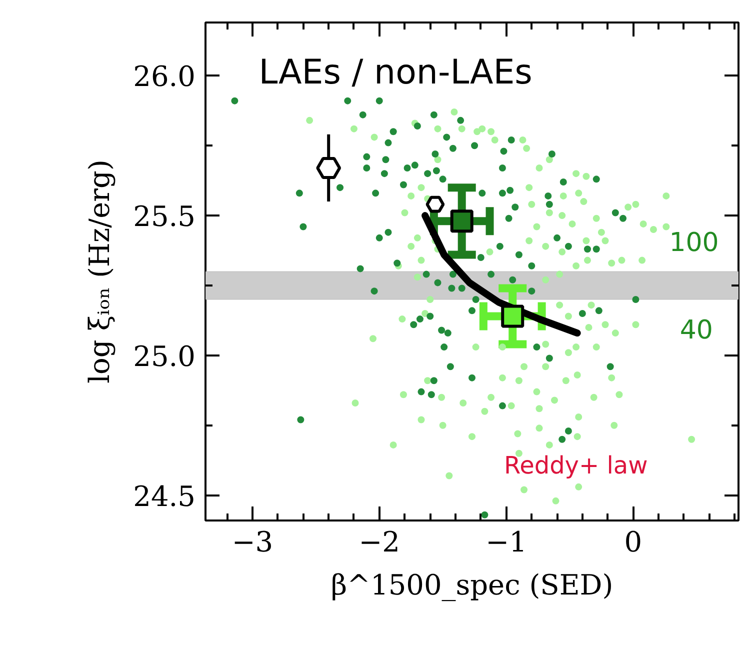 The image size is (754, 661). Describe the element at coordinates (164, 217) in the screenshot. I see `y-tick-label: 25.5` at that location.